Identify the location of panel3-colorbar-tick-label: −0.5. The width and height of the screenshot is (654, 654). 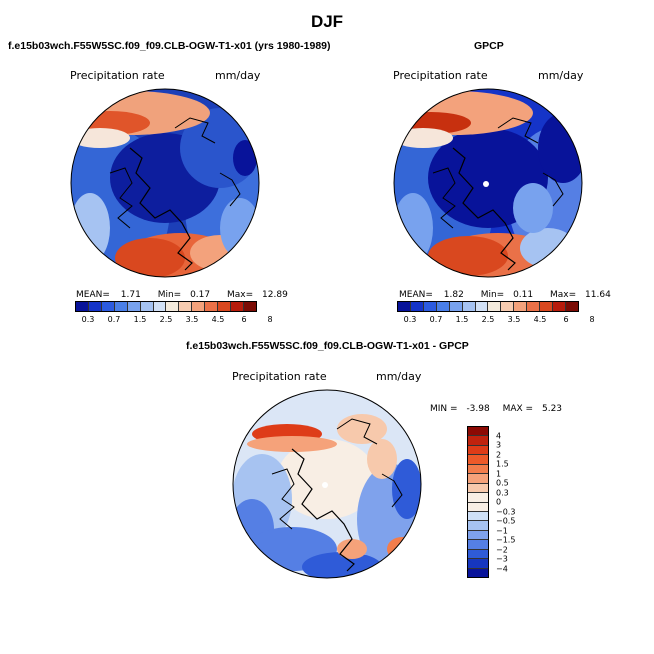
(506, 521).